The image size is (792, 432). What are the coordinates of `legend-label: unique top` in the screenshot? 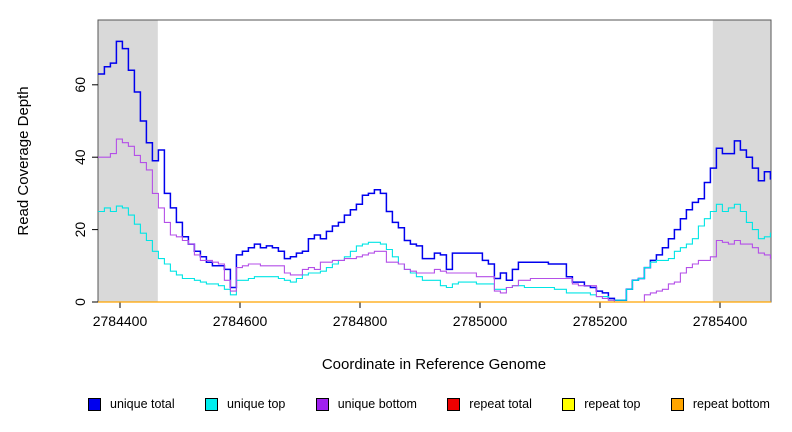 It's located at (256, 404).